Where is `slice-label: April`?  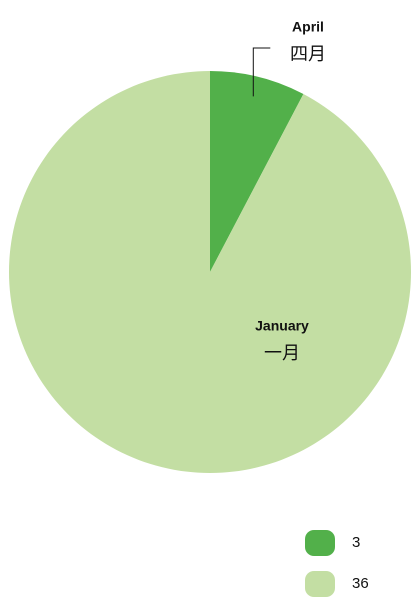 slice-label: April is located at coordinates (308, 27).